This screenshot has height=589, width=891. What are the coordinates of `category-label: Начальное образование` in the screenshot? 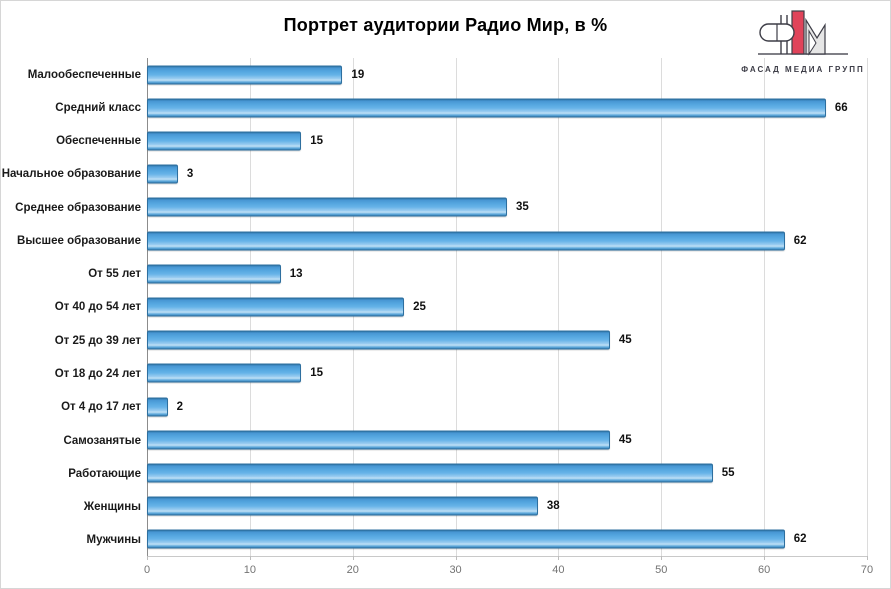 It's located at (71, 174).